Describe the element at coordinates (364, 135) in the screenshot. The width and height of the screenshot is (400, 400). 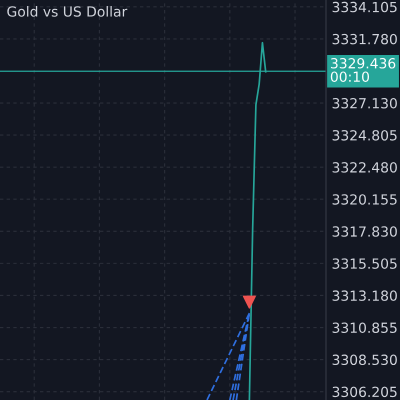
I see `y-tick-label: 3324.805` at that location.